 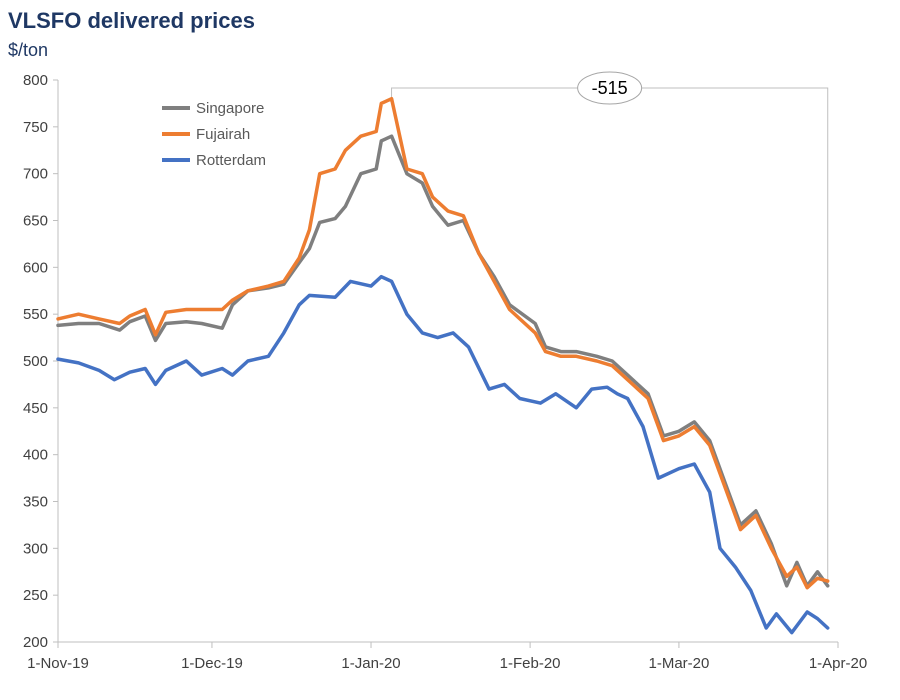 I want to click on annotation-label: -515, so click(x=610, y=88).